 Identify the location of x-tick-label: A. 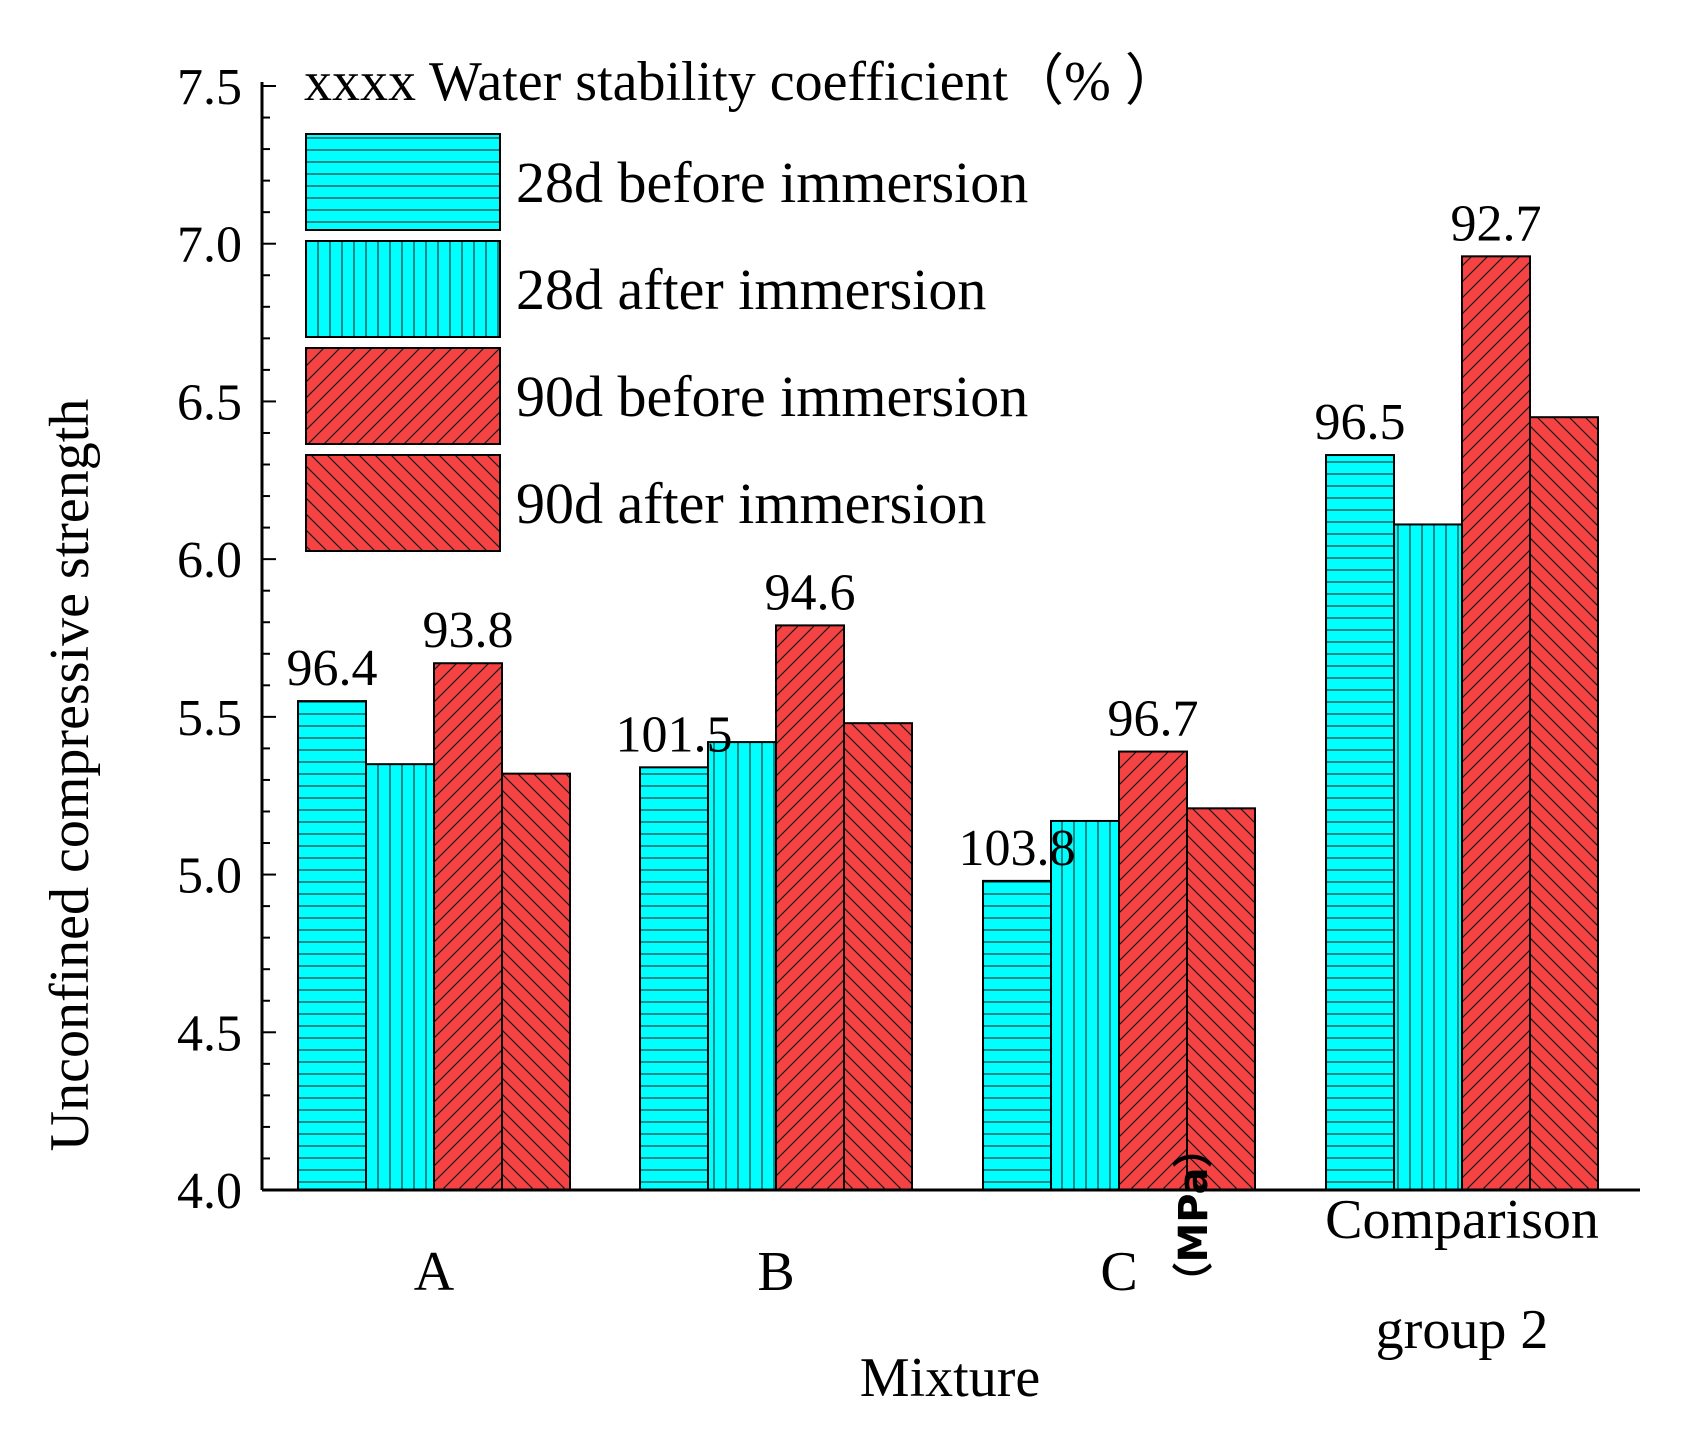
(434, 1272).